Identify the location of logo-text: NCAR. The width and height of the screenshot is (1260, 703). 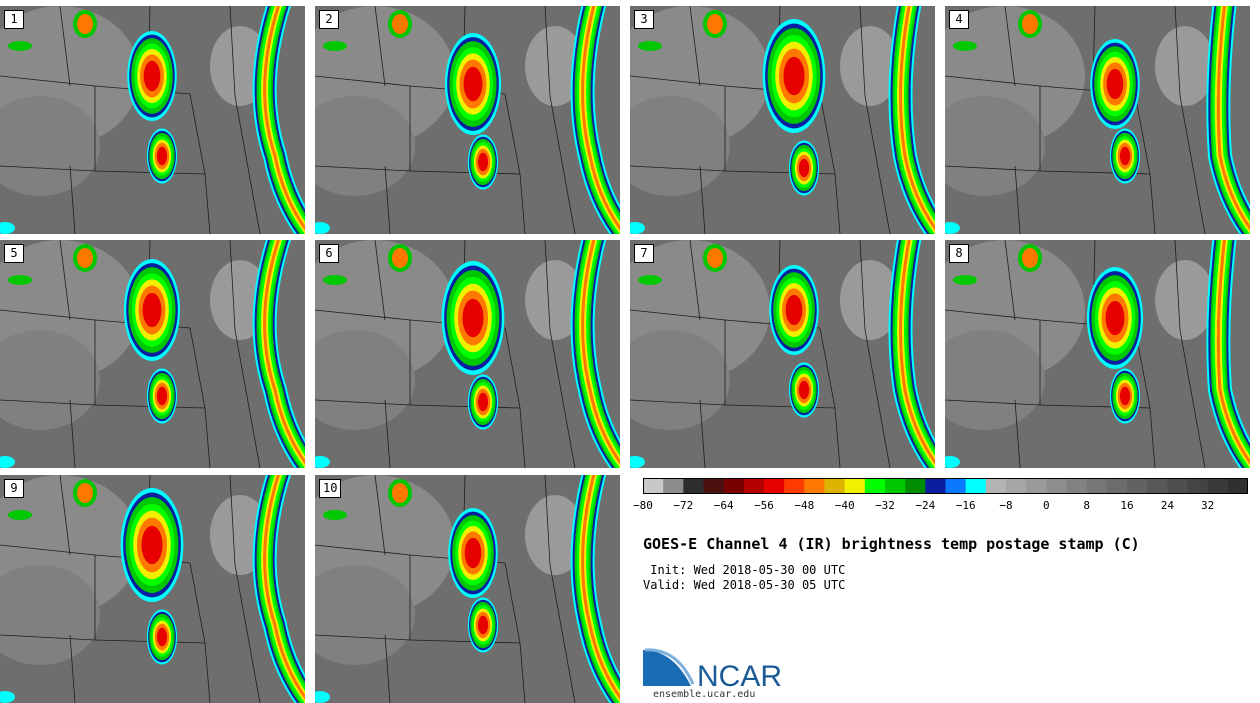
(739, 675).